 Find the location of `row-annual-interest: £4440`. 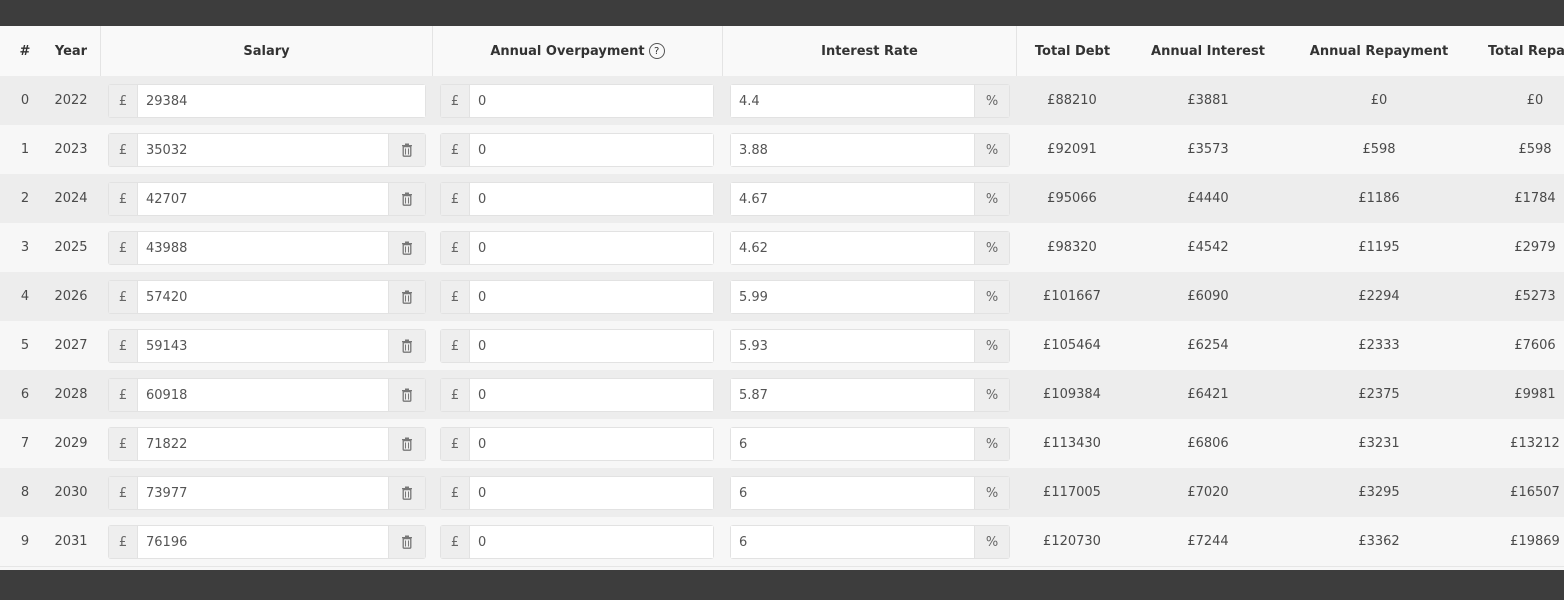

row-annual-interest: £4440 is located at coordinates (1208, 198).